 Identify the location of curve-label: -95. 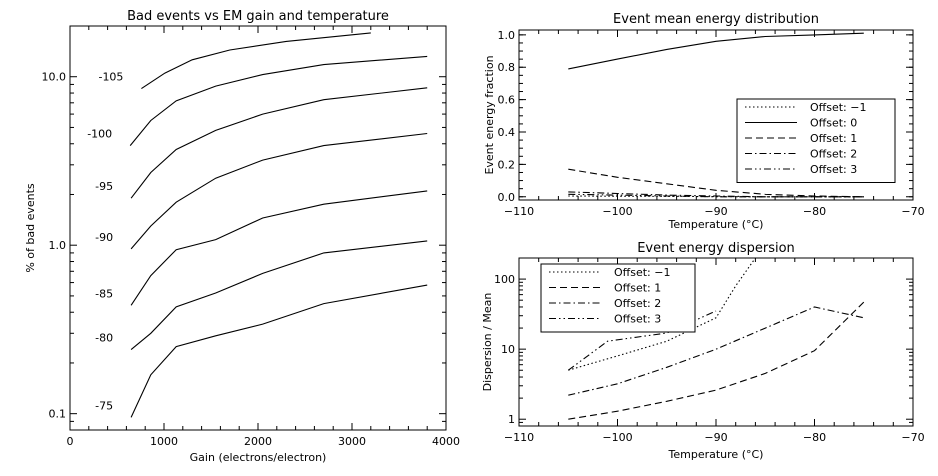
(104, 186).